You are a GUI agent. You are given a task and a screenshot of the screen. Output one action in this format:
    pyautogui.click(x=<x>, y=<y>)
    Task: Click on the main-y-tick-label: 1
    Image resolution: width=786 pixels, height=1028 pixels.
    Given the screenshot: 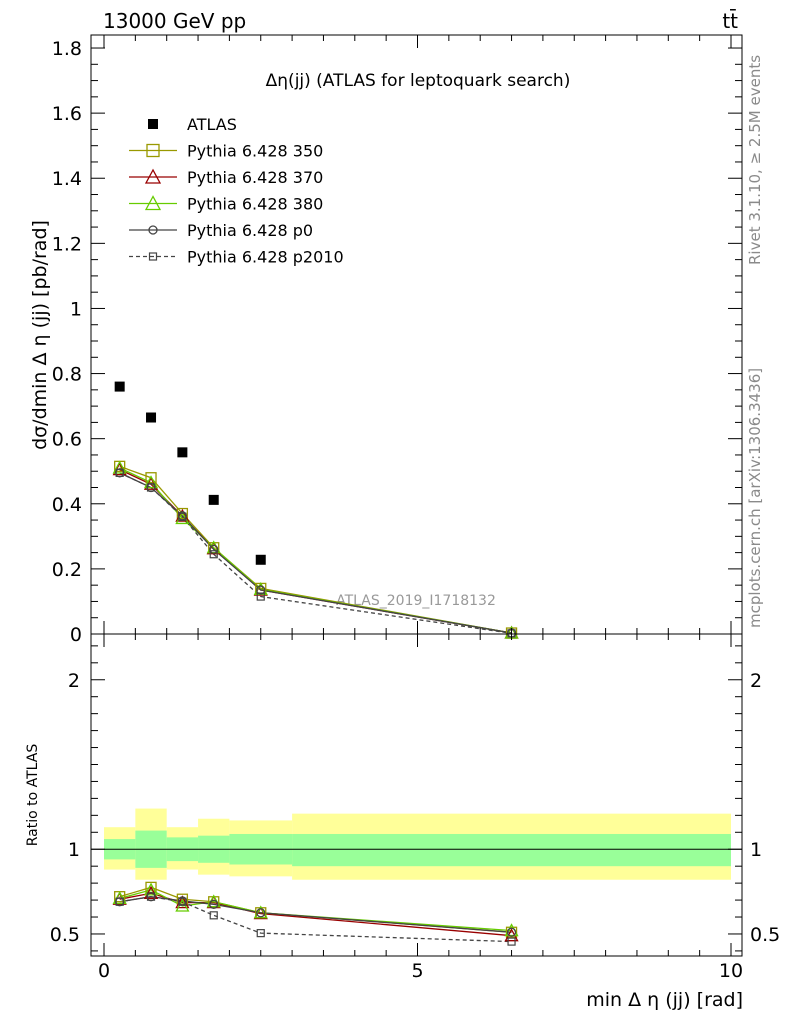 What is the action you would take?
    pyautogui.click(x=76, y=309)
    